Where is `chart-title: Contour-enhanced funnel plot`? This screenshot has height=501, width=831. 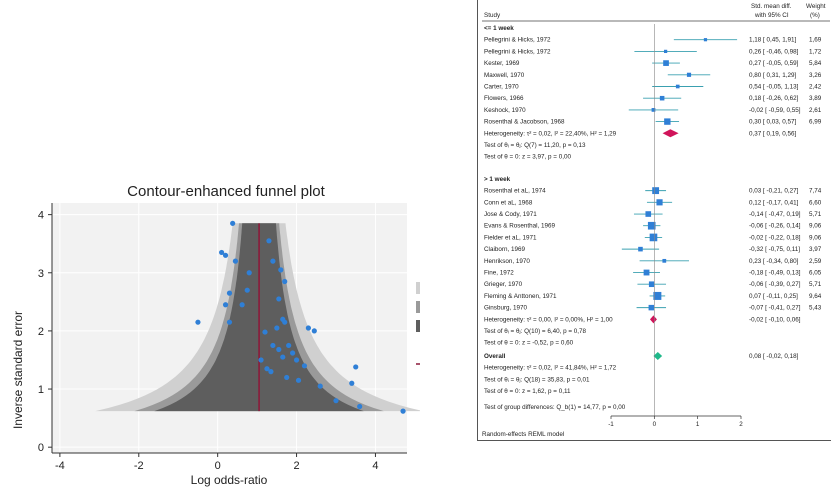
chart-title: Contour-enhanced funnel plot is located at coordinates (226, 191).